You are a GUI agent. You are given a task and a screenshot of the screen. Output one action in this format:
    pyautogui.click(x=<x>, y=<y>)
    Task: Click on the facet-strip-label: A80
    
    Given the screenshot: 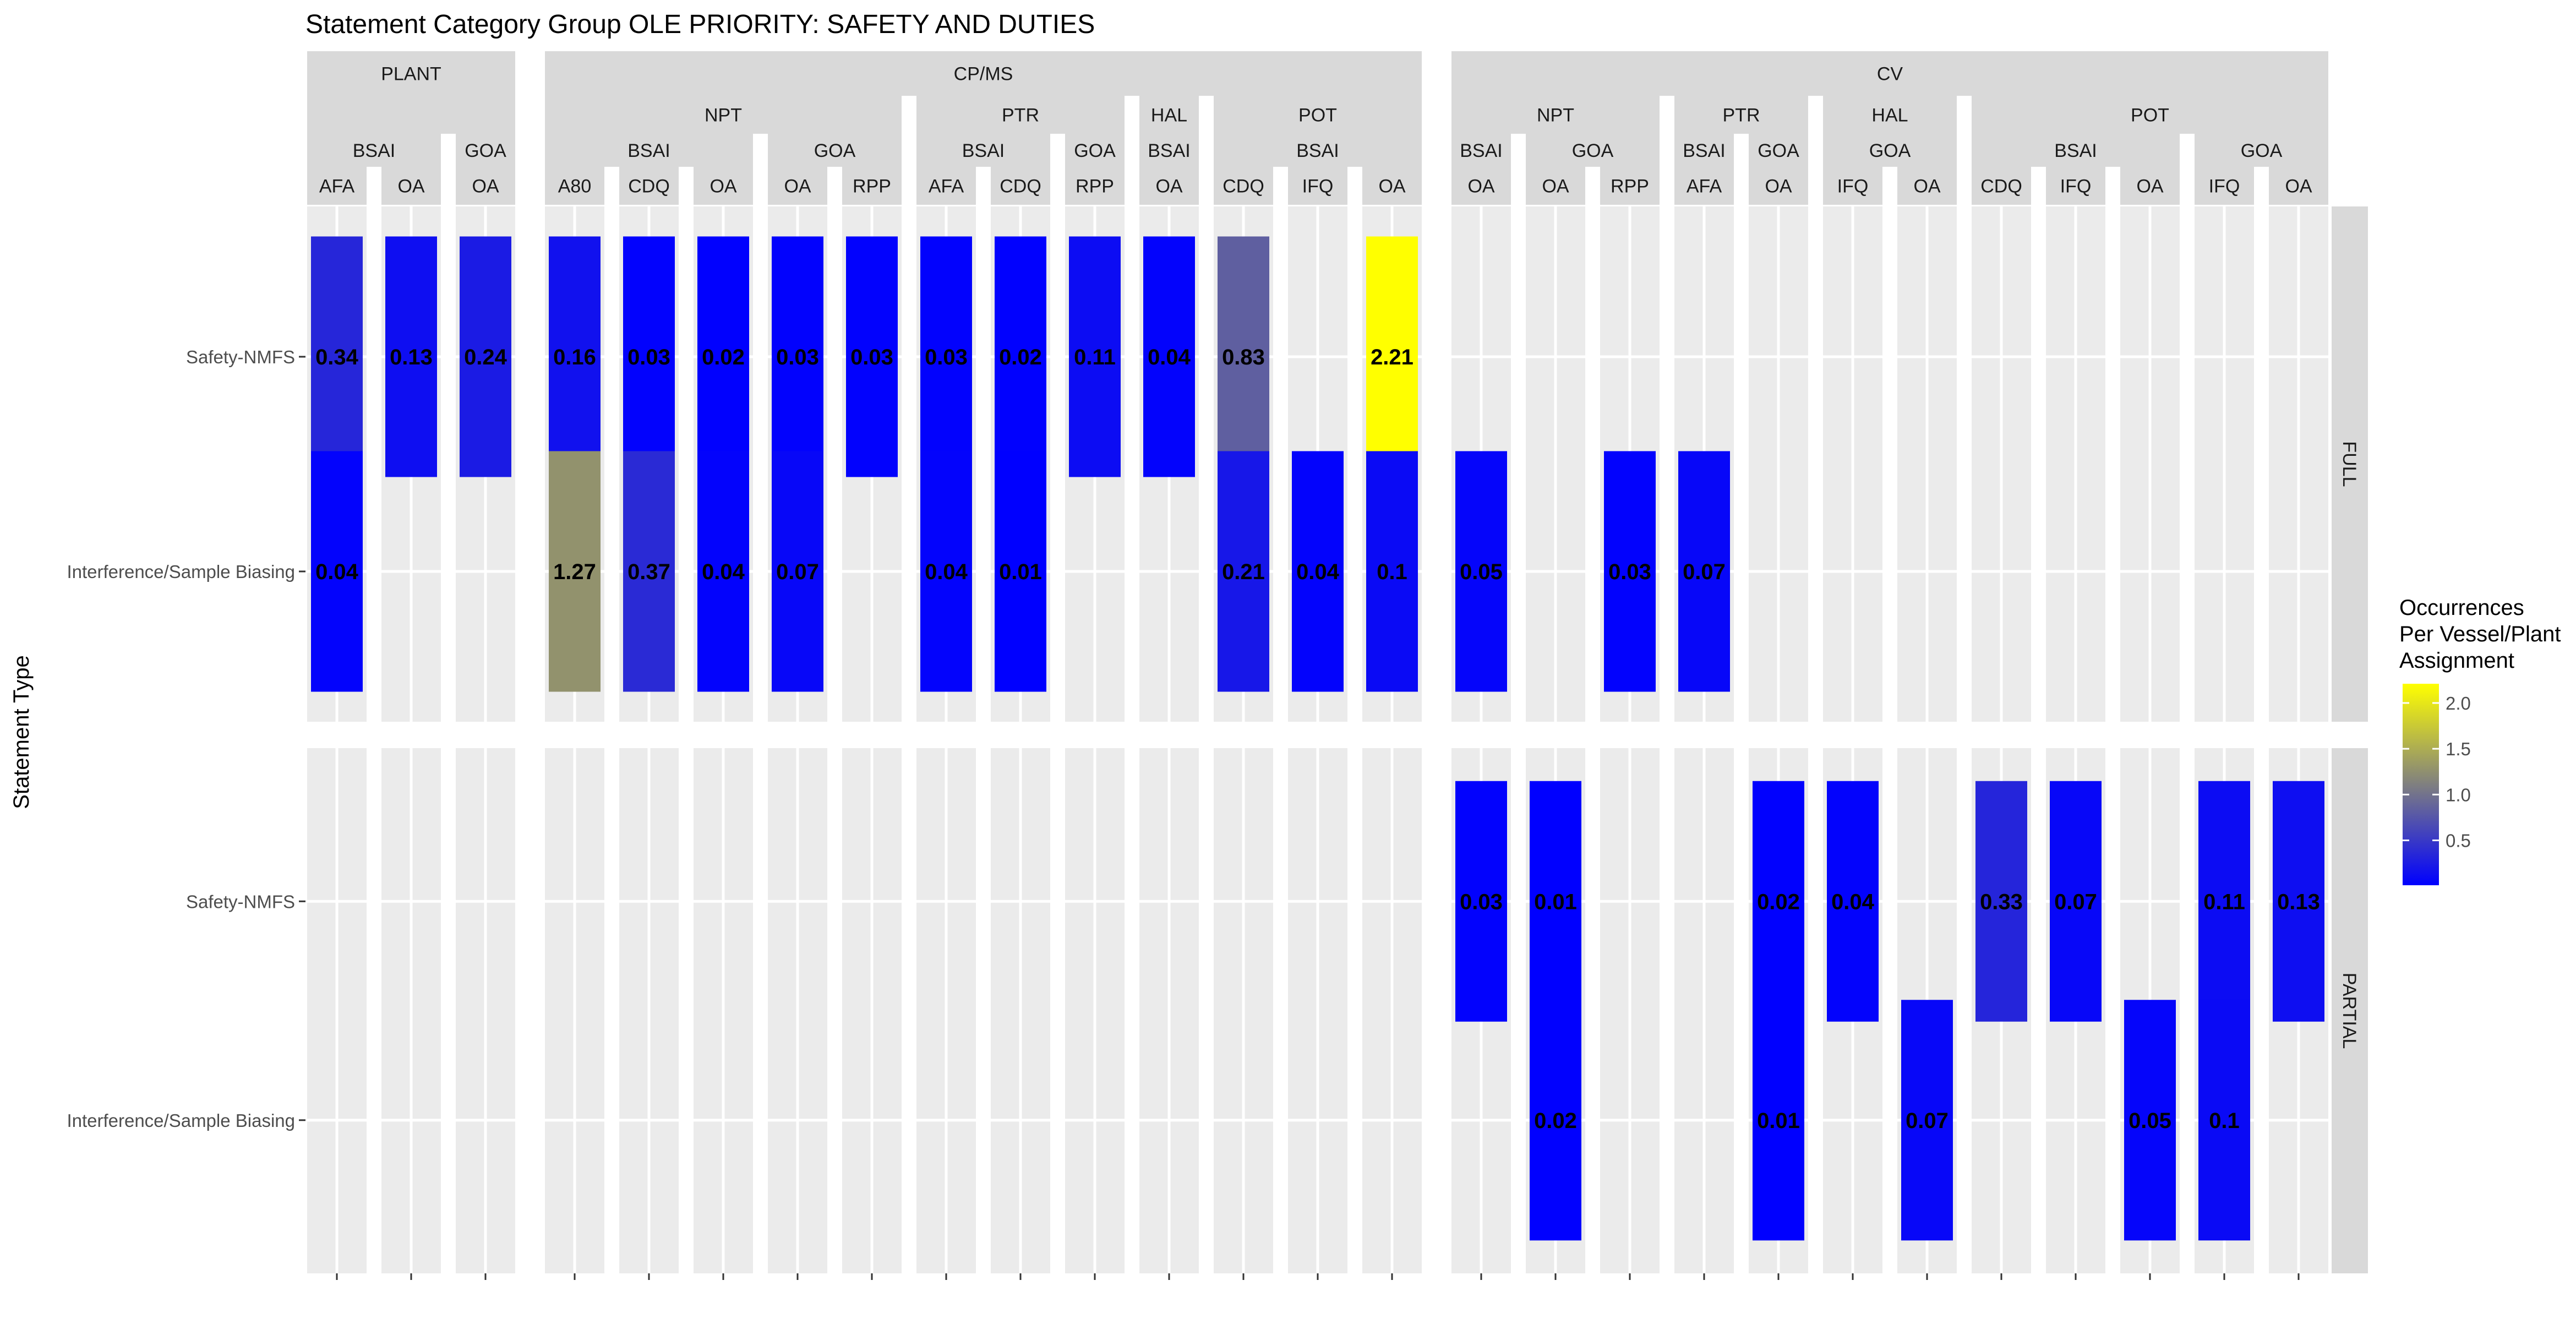 What is the action you would take?
    pyautogui.click(x=575, y=186)
    